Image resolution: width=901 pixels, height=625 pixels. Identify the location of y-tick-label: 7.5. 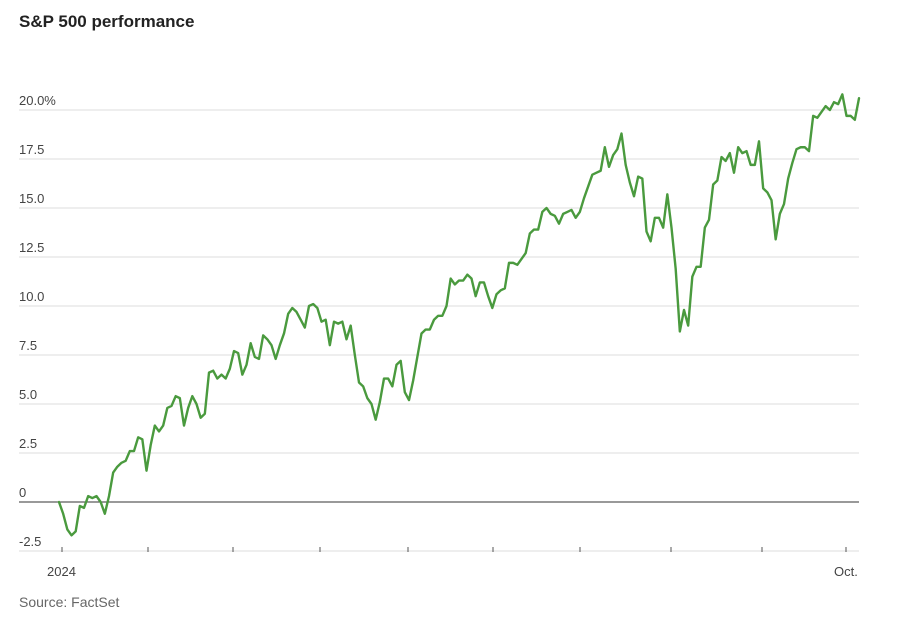
(28, 345).